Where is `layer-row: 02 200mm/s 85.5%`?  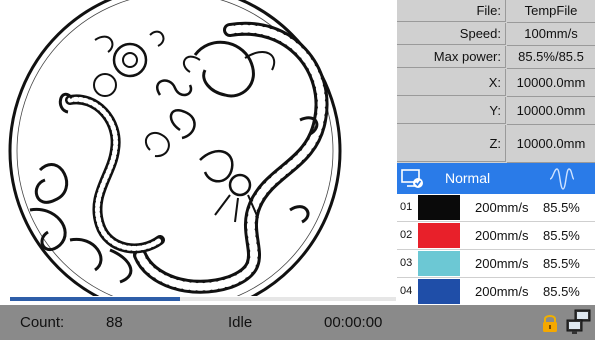 layer-row: 02 200mm/s 85.5% is located at coordinates (496, 236).